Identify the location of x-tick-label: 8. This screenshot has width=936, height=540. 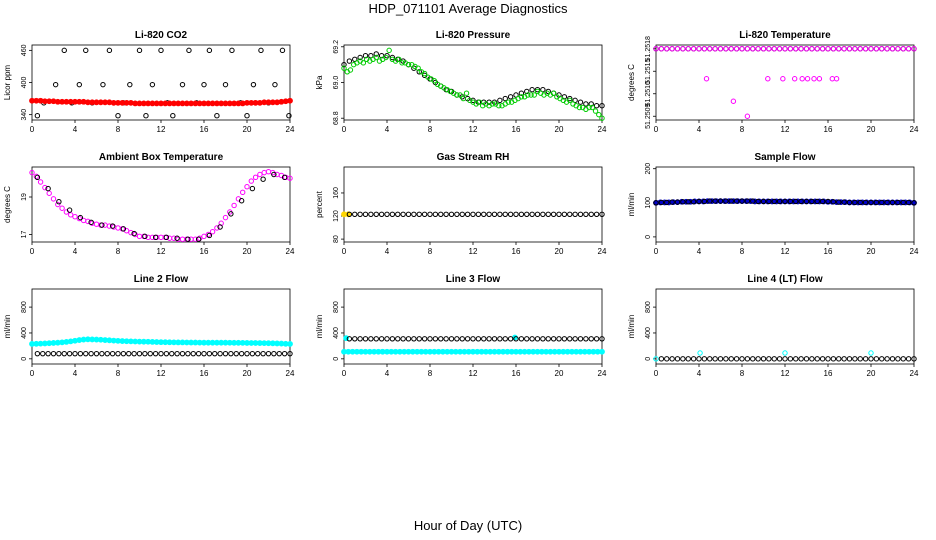
(118, 373).